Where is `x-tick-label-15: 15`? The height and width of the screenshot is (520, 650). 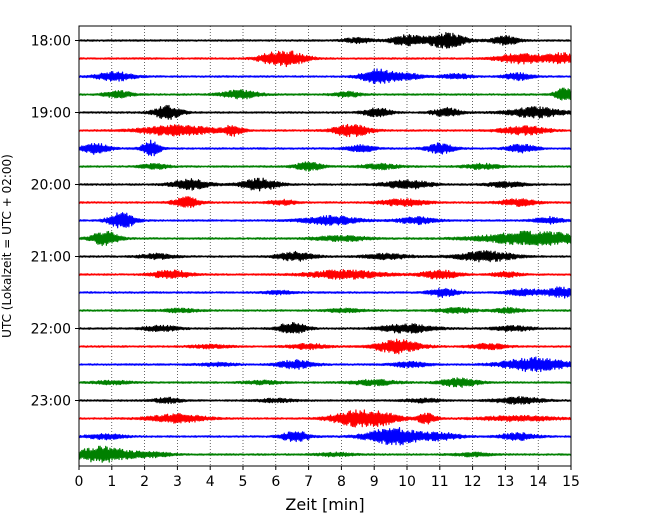
x-tick-label-15: 15 is located at coordinates (571, 482).